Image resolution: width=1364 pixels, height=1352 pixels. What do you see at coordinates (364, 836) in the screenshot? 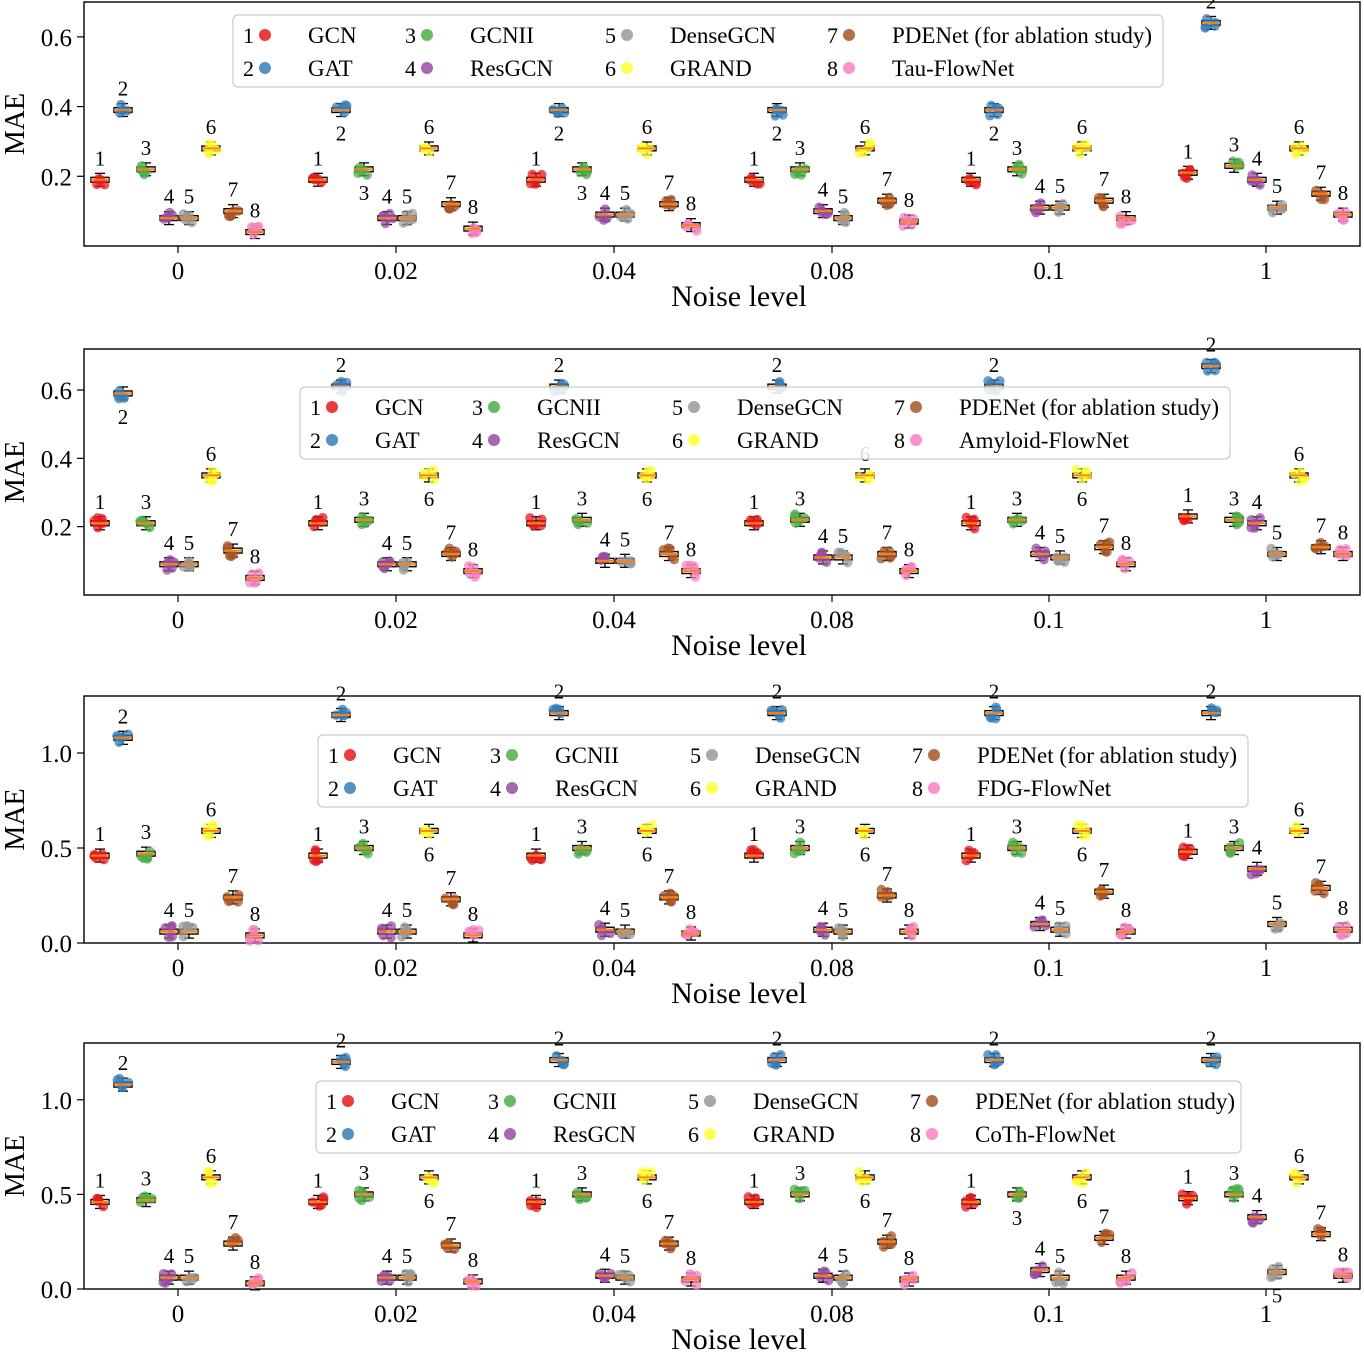
I see `box-GCNII-0.02: 3` at bounding box center [364, 836].